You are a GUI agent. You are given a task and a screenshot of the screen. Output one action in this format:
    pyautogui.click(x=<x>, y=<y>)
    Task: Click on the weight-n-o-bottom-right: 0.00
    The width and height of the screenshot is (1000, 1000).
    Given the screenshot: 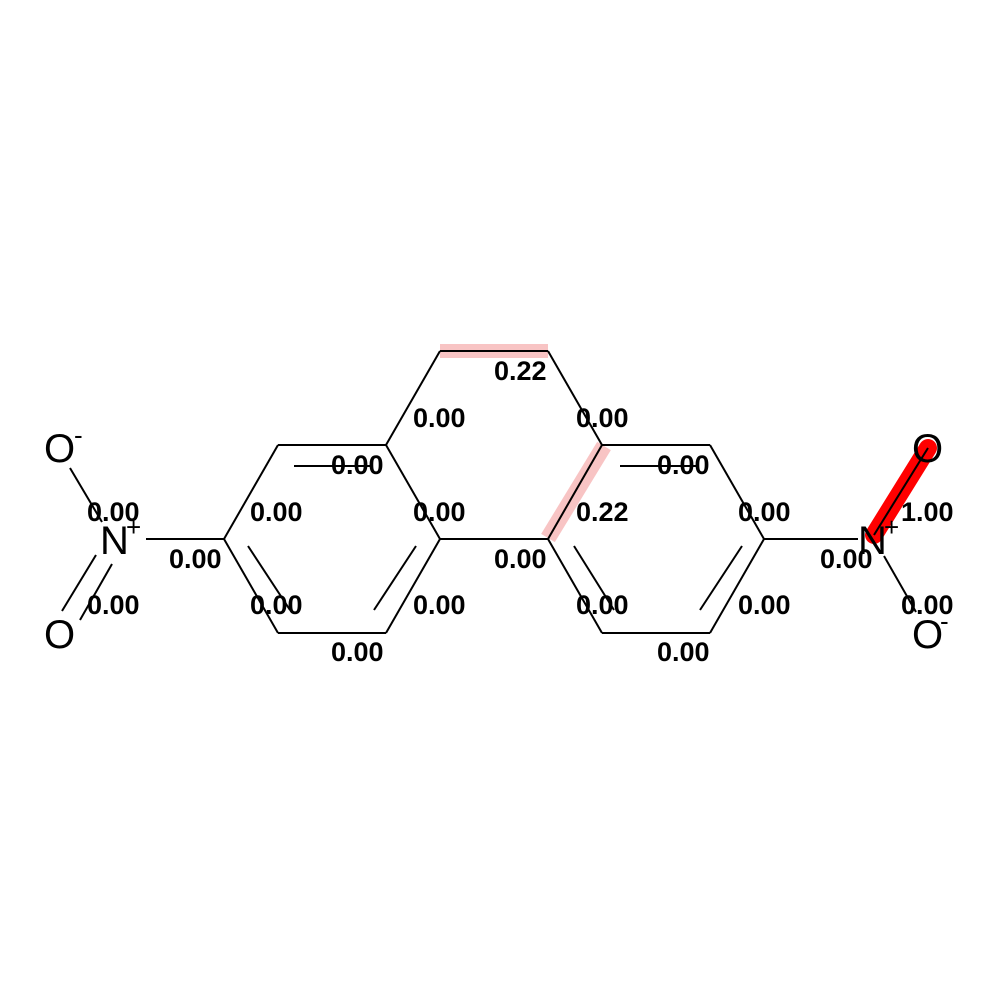 What is the action you would take?
    pyautogui.click(x=927, y=605)
    